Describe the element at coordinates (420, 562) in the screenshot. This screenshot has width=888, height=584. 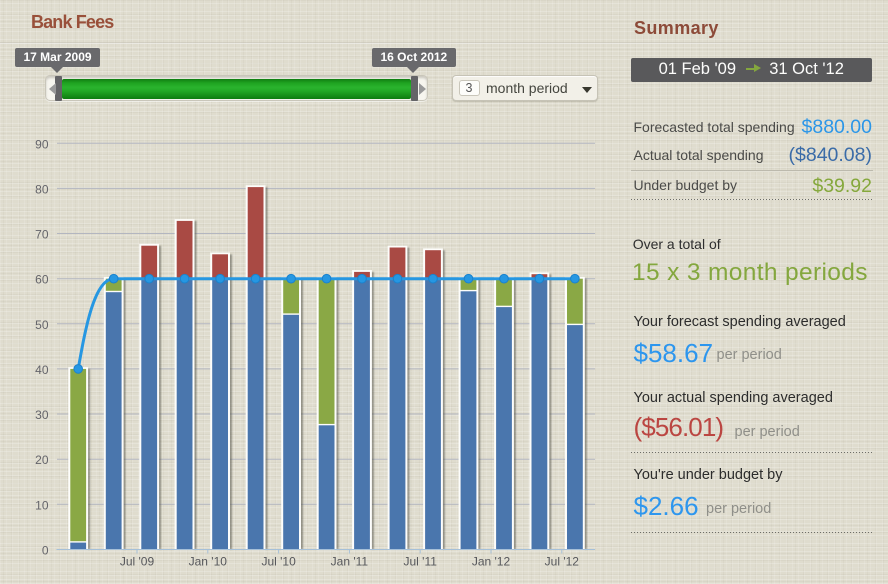
I see `svg-text: Jul '11` at that location.